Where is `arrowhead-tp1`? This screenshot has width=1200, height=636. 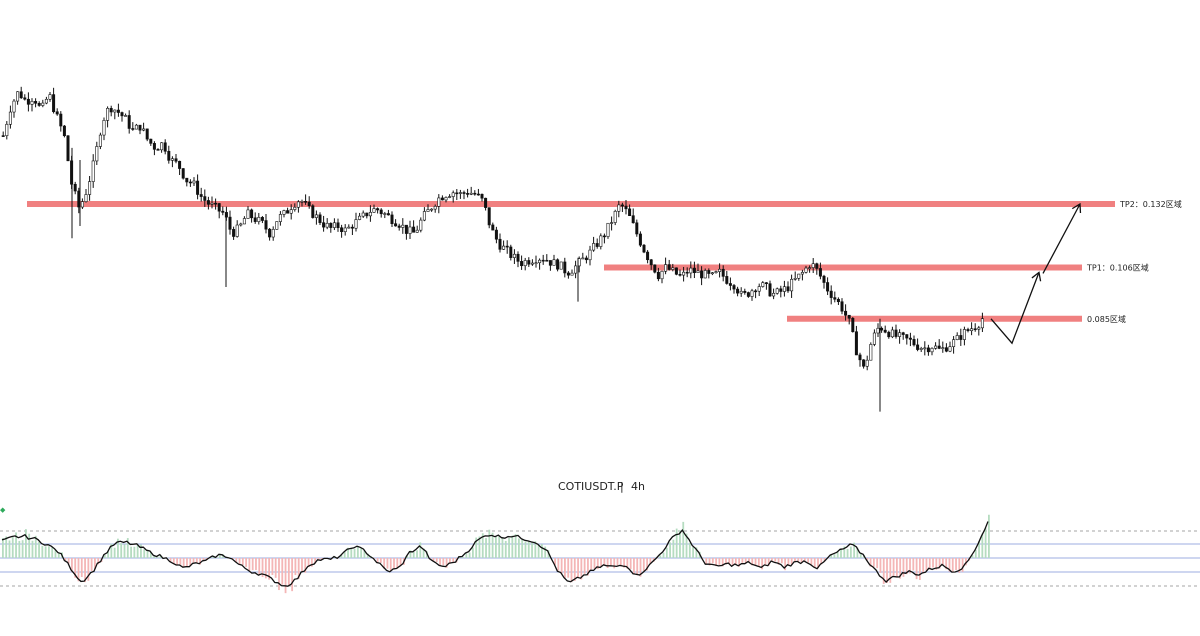
arrowhead-tp1 is located at coordinates (1036, 276).